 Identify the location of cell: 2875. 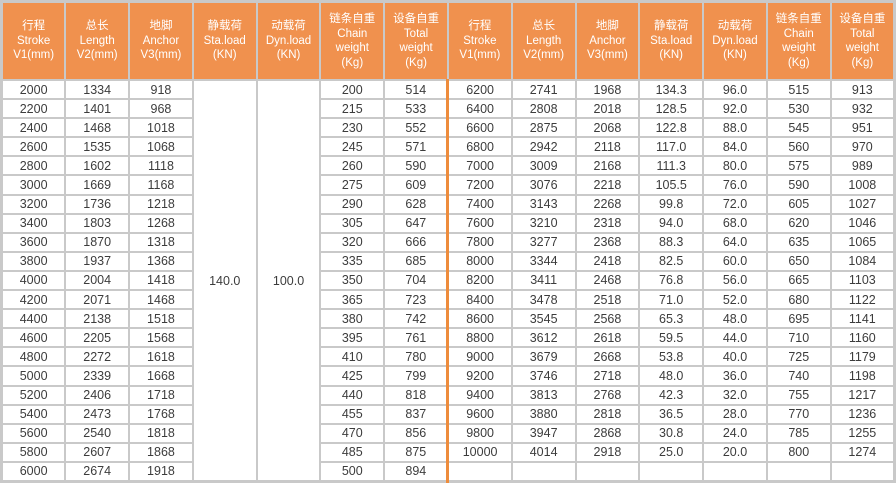
(543, 128).